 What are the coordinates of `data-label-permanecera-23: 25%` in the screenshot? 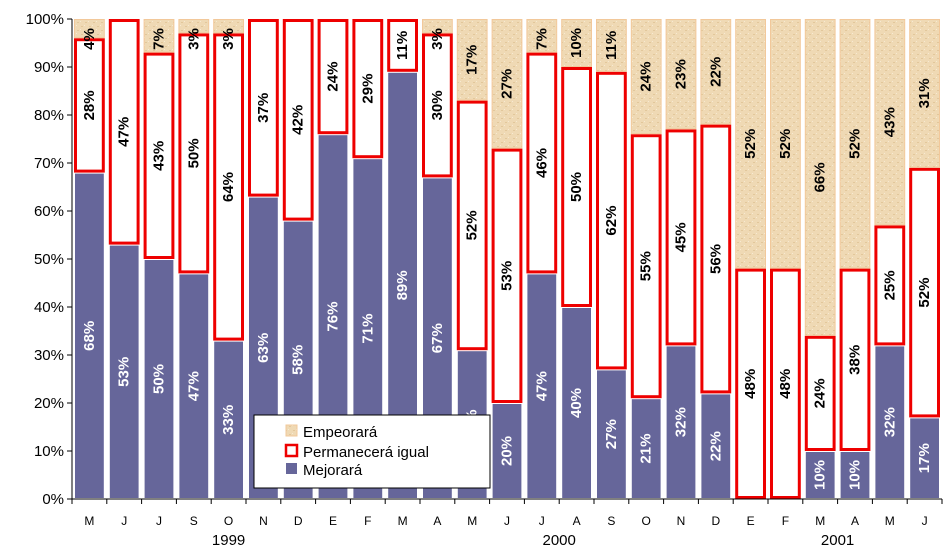 It's located at (889, 285).